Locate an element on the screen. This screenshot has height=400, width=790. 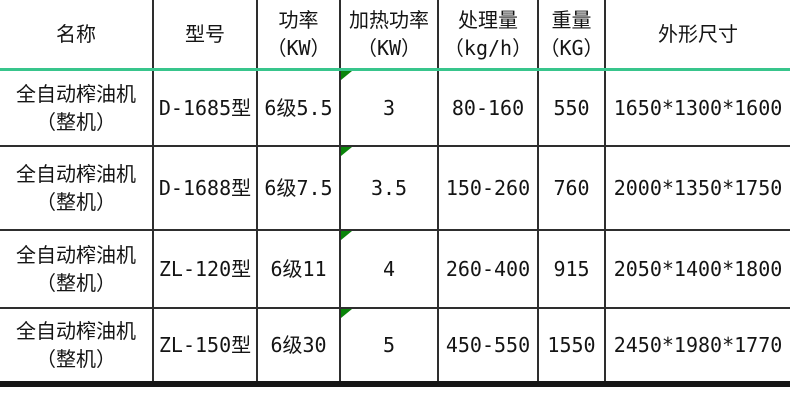
header-heating-power: 加热功率 （KW） is located at coordinates (389, 35).